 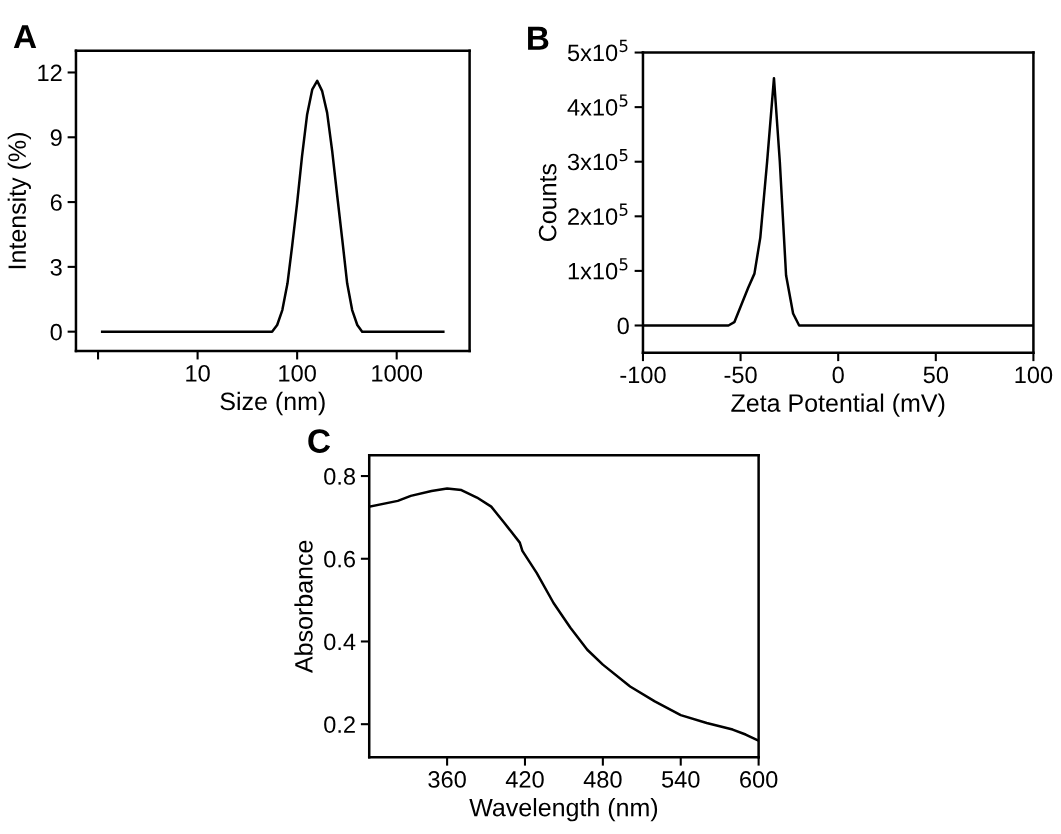 I want to click on chart-title: A, so click(x=25, y=37).